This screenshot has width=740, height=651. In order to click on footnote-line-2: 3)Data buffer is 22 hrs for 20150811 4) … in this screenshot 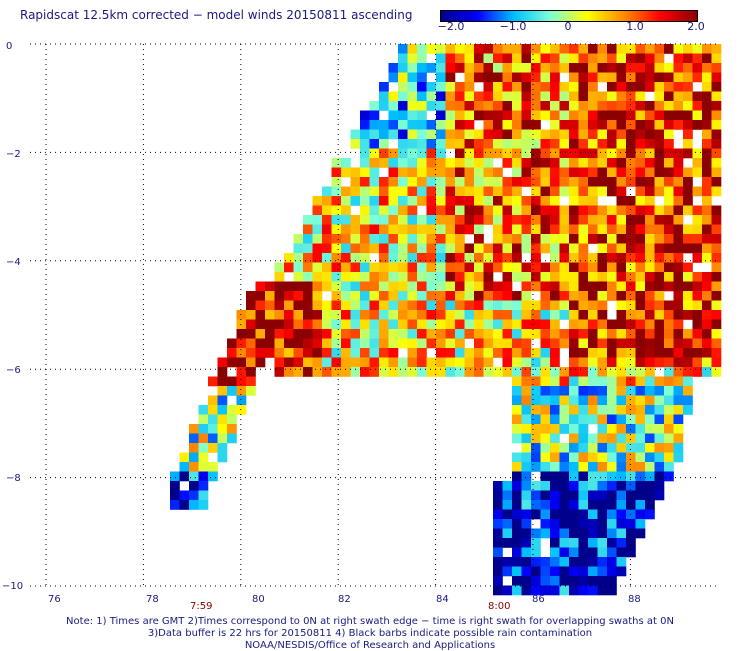, I will do `click(370, 633)`.